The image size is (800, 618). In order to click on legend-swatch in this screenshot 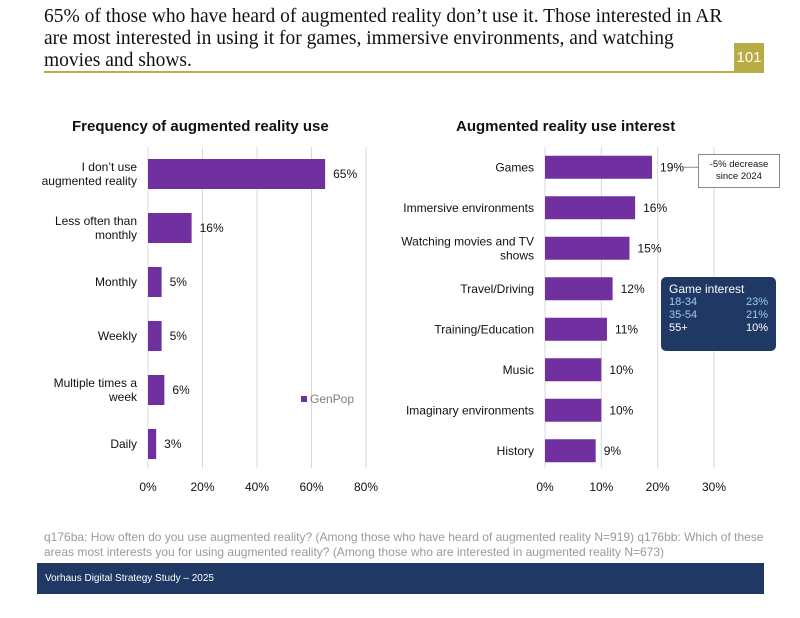, I will do `click(304, 399)`.